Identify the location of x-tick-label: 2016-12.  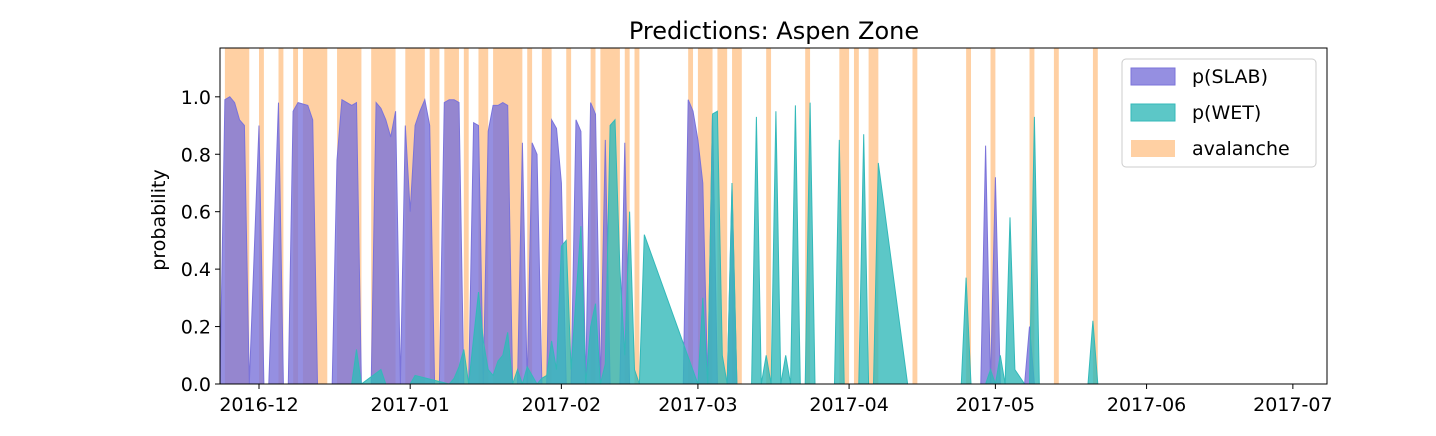
(258, 405).